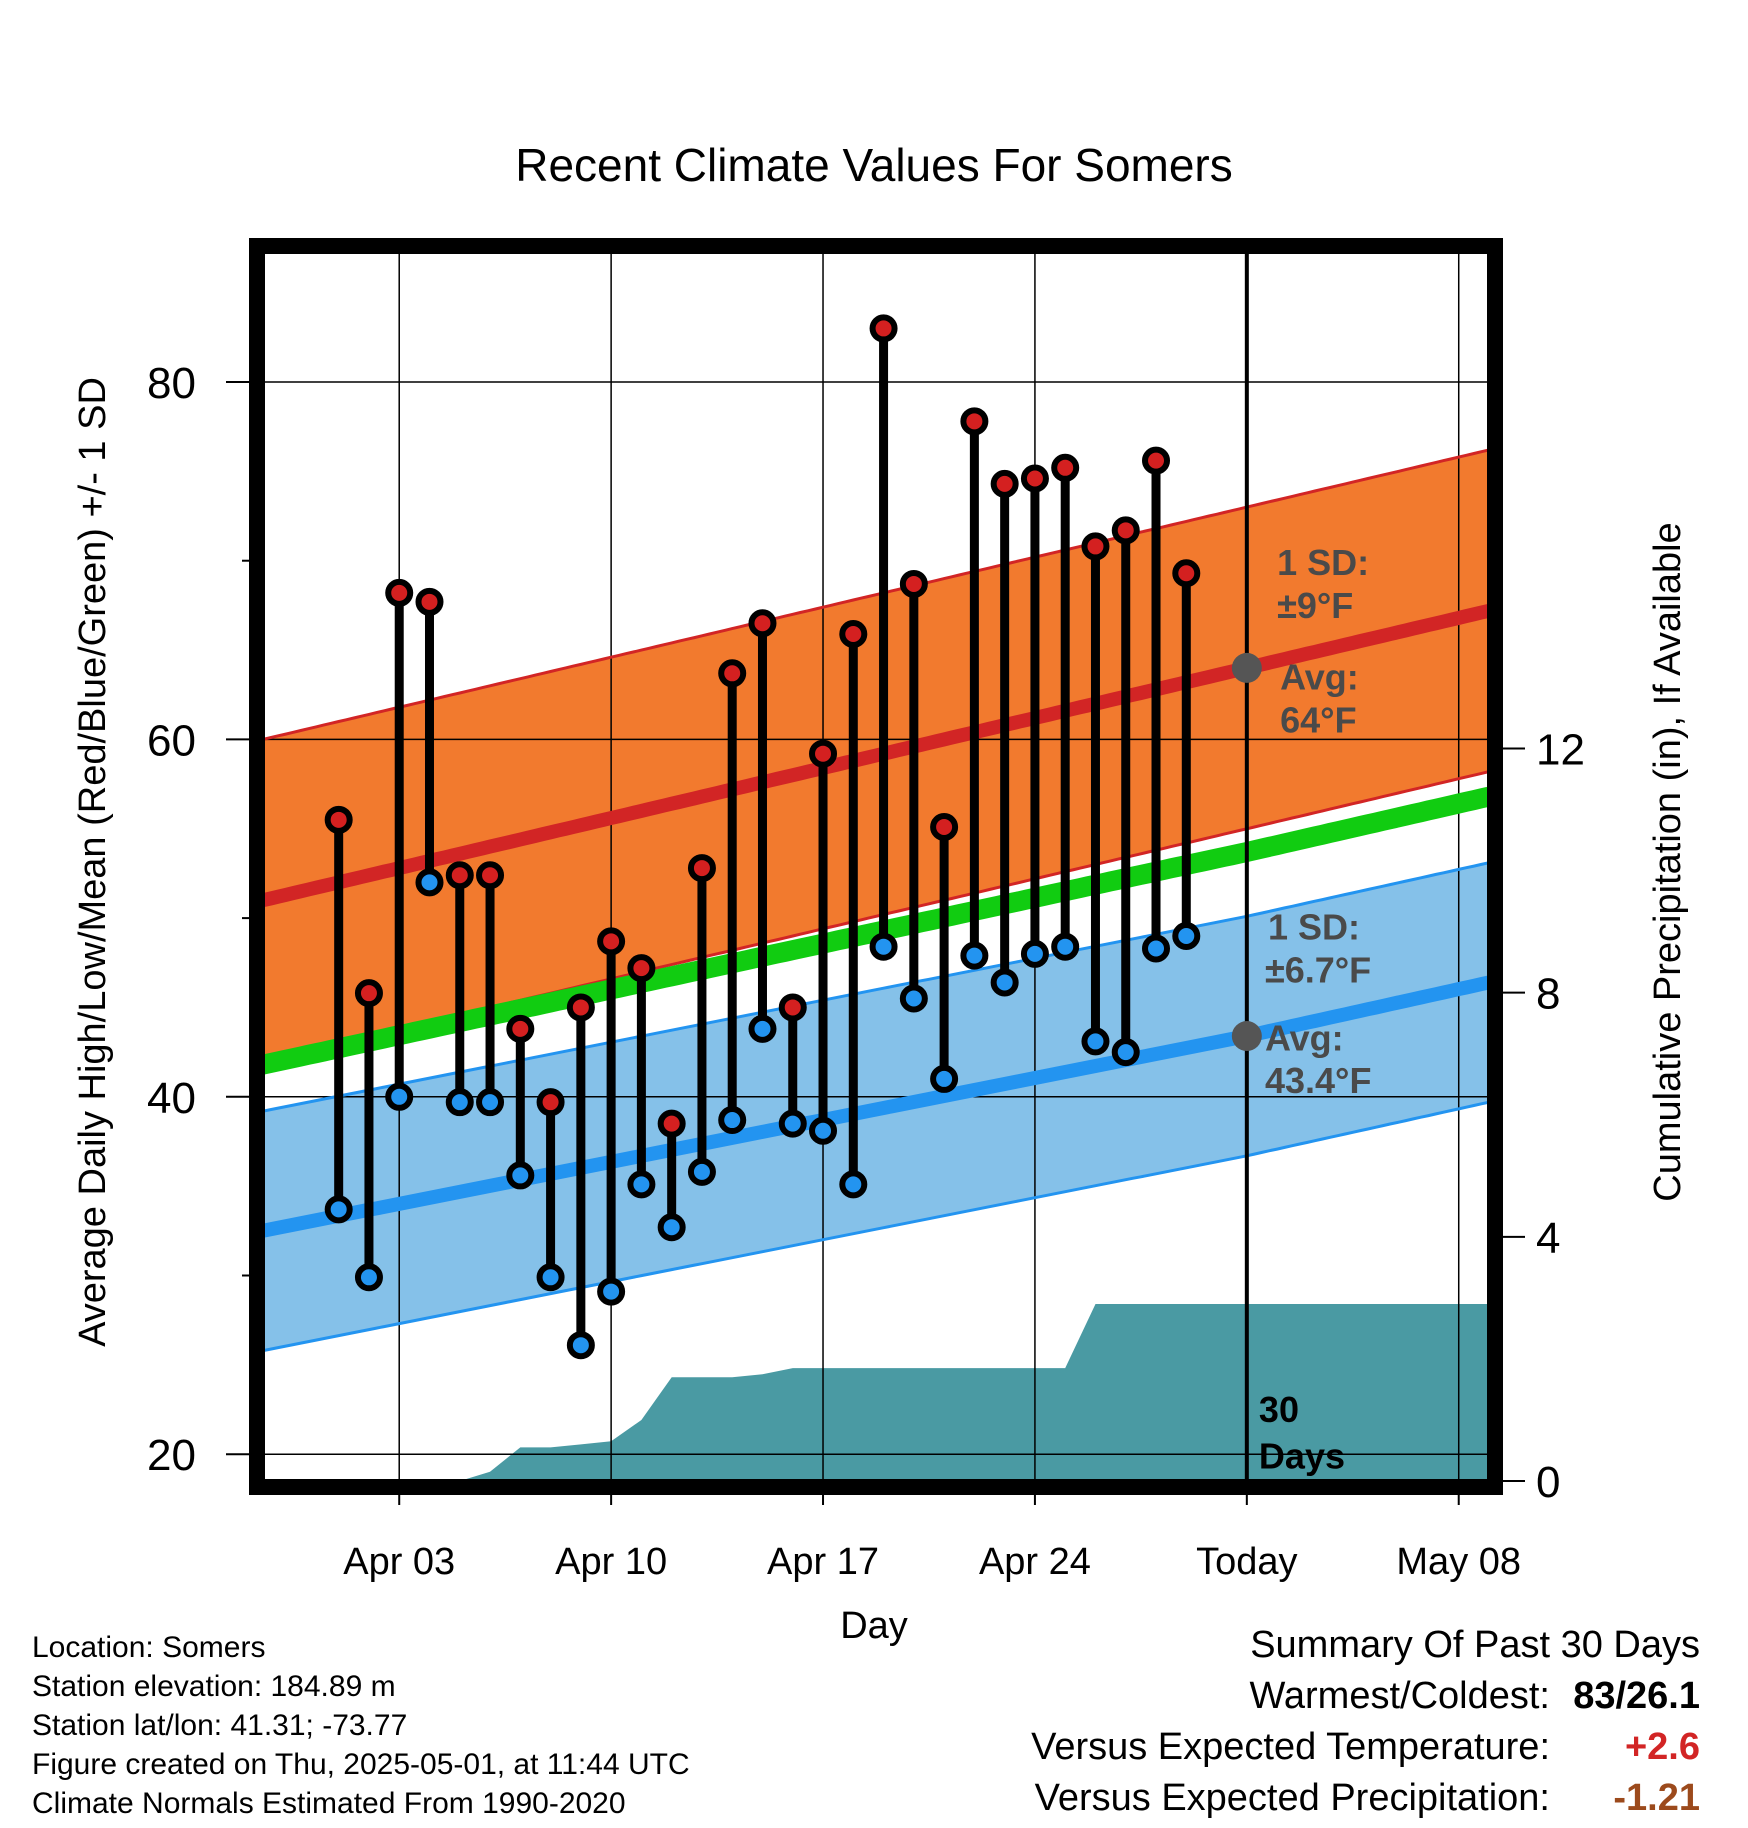  I want to click on temp-anomaly-value: +2.6, so click(1662, 1747).